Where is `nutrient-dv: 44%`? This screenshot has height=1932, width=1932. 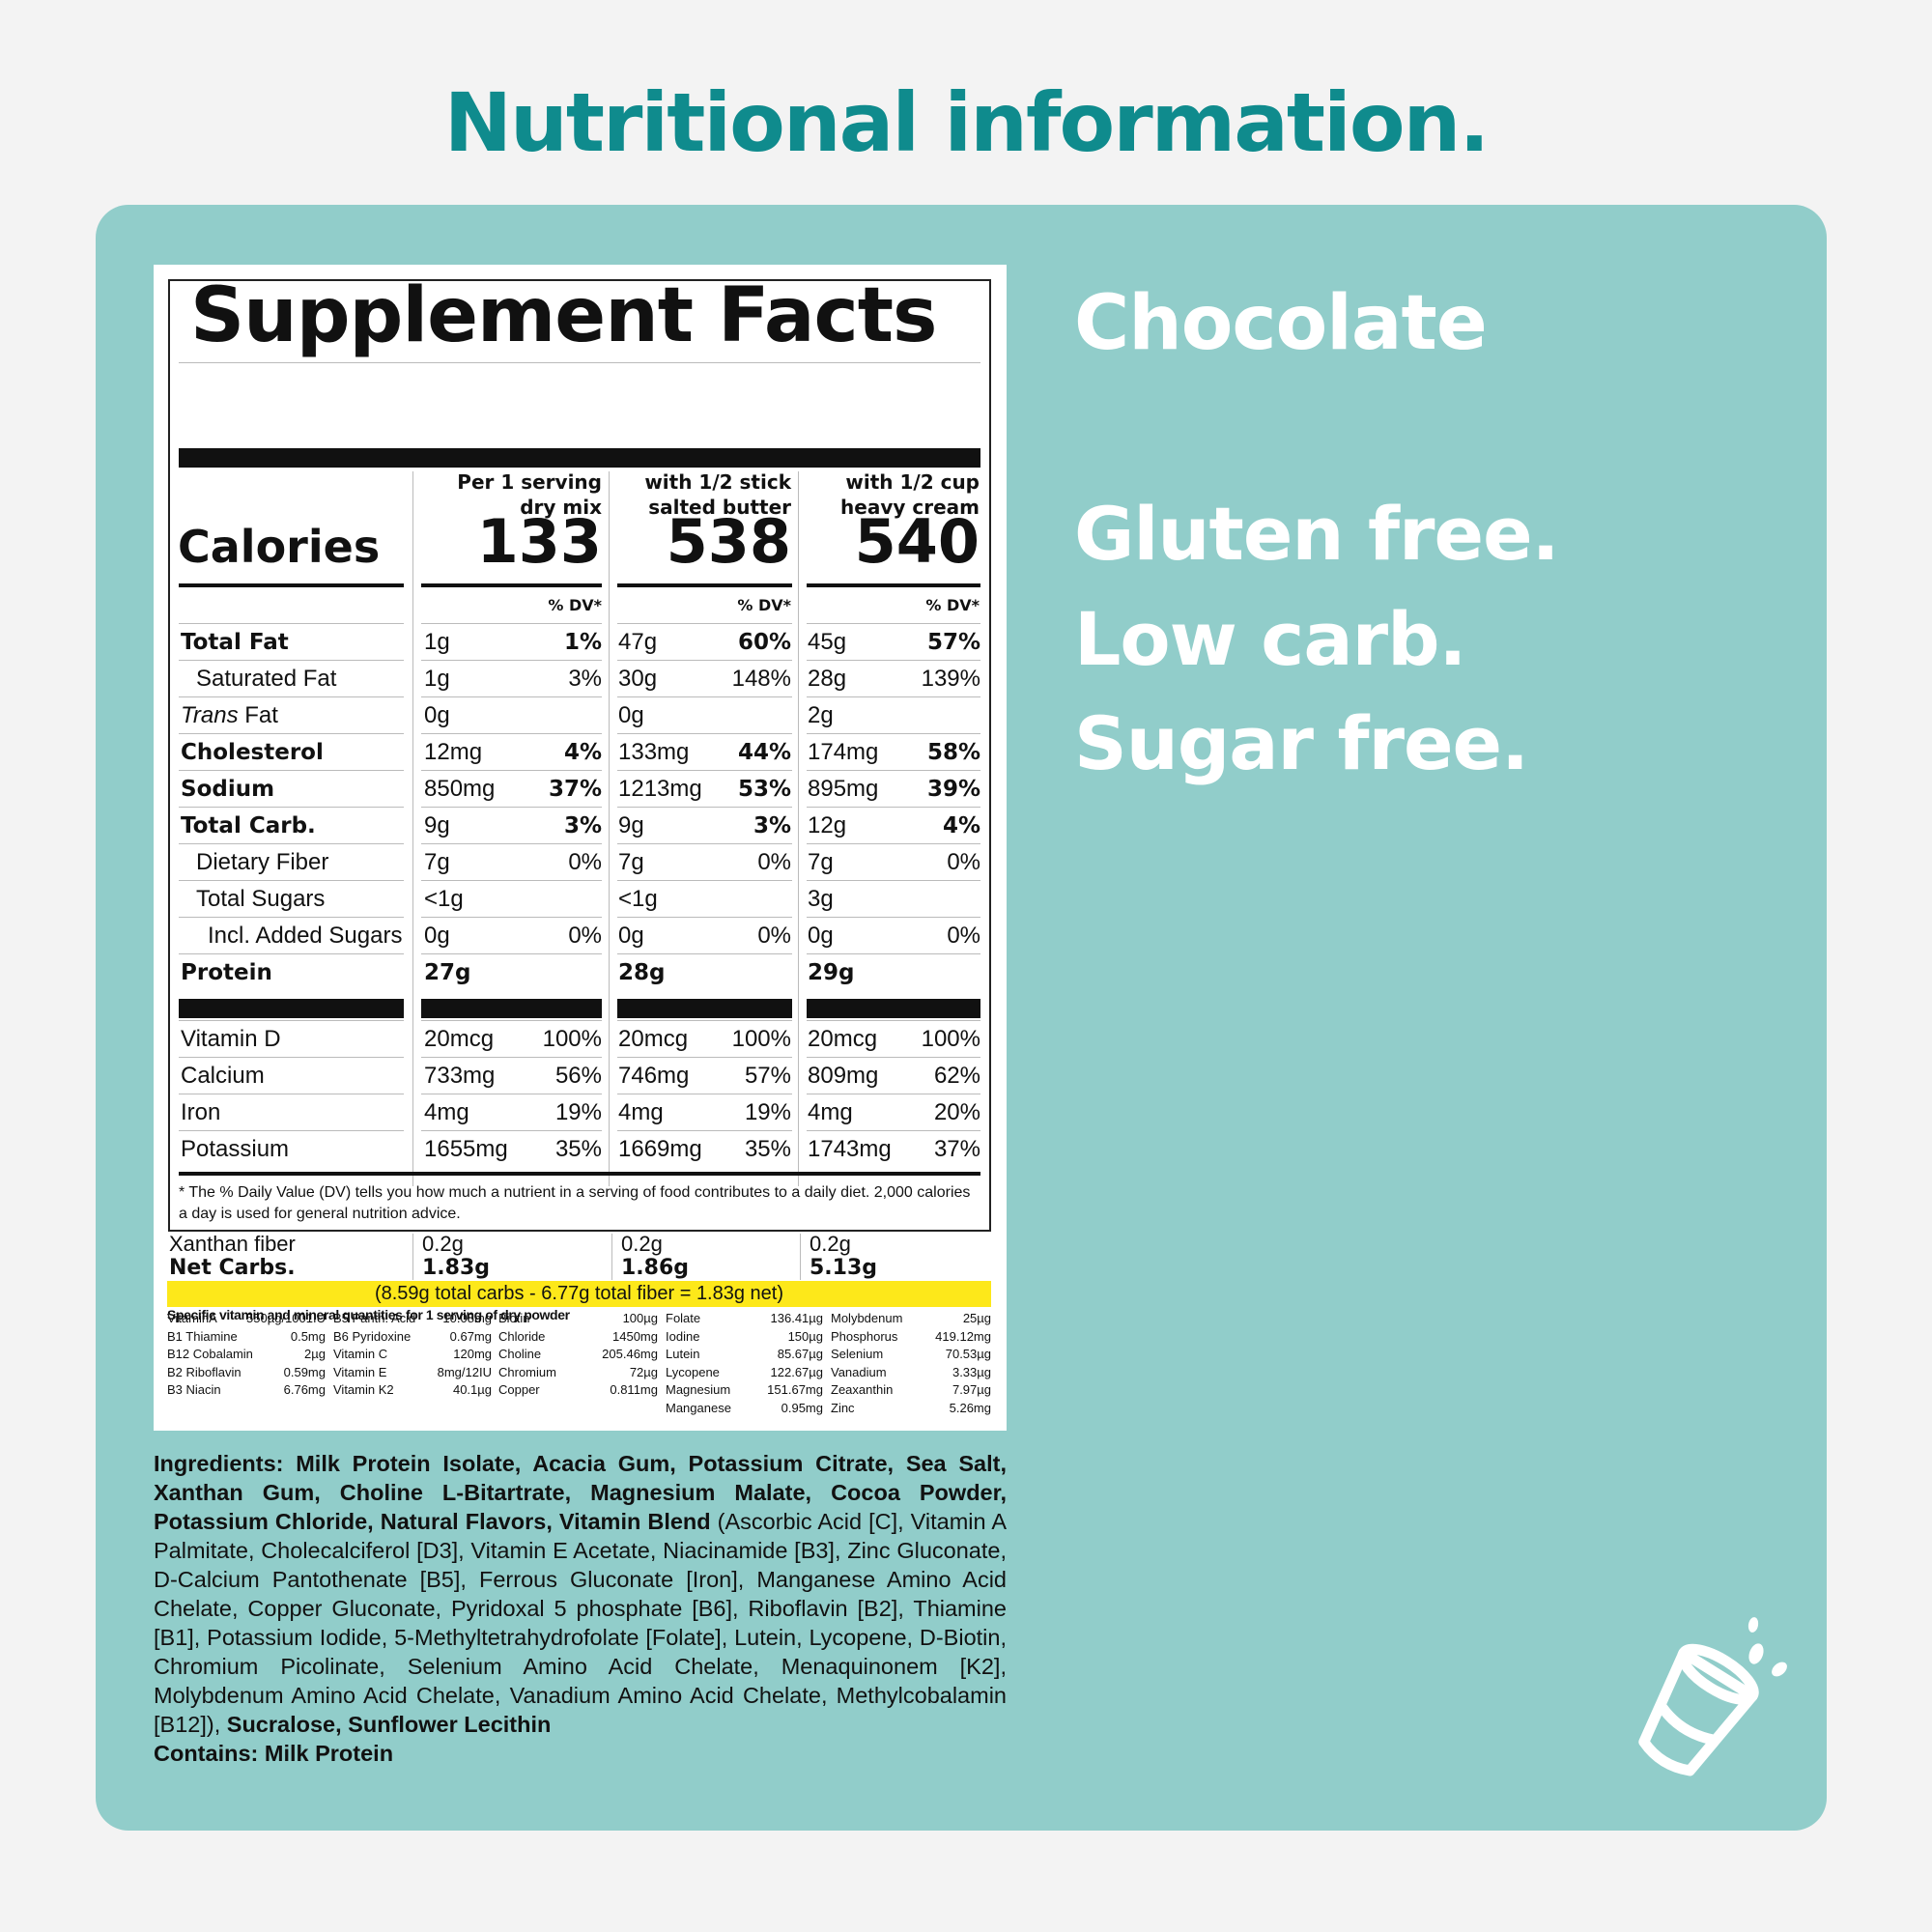 nutrient-dv: 44% is located at coordinates (764, 752).